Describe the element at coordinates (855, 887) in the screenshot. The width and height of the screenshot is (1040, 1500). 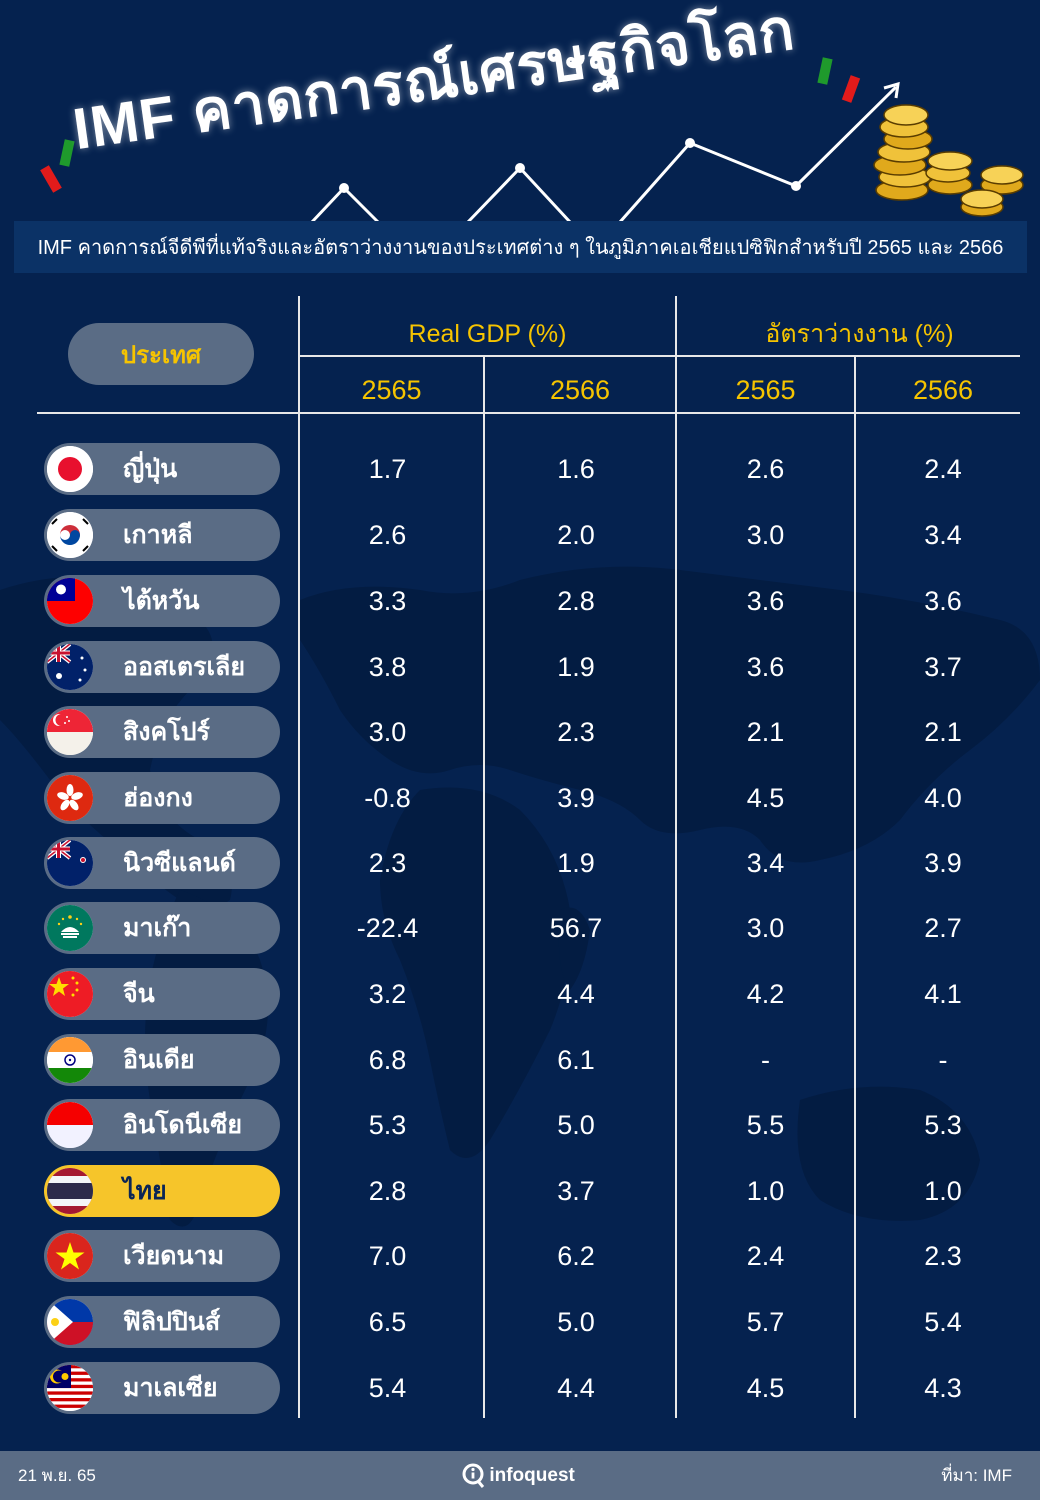
I see `column-divider` at that location.